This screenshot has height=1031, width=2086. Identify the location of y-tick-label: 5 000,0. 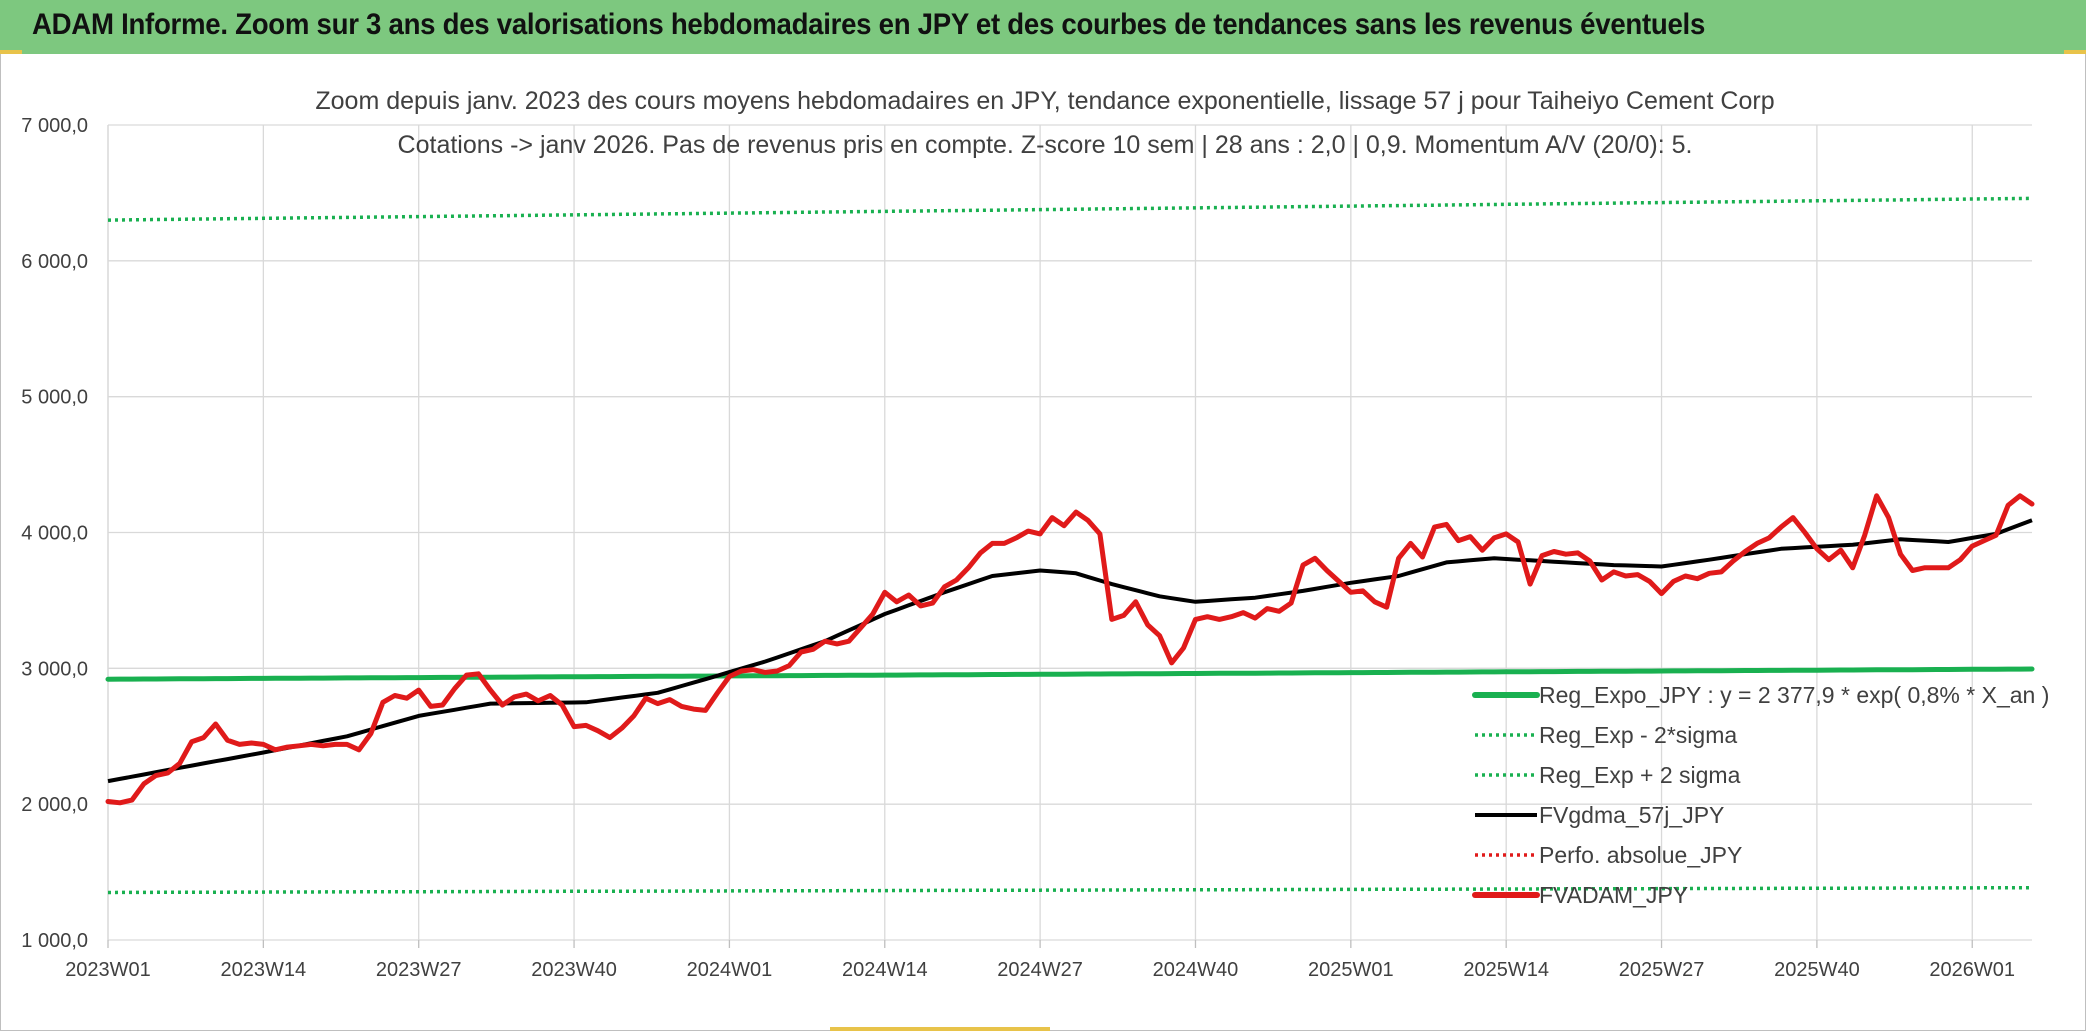
(54, 398).